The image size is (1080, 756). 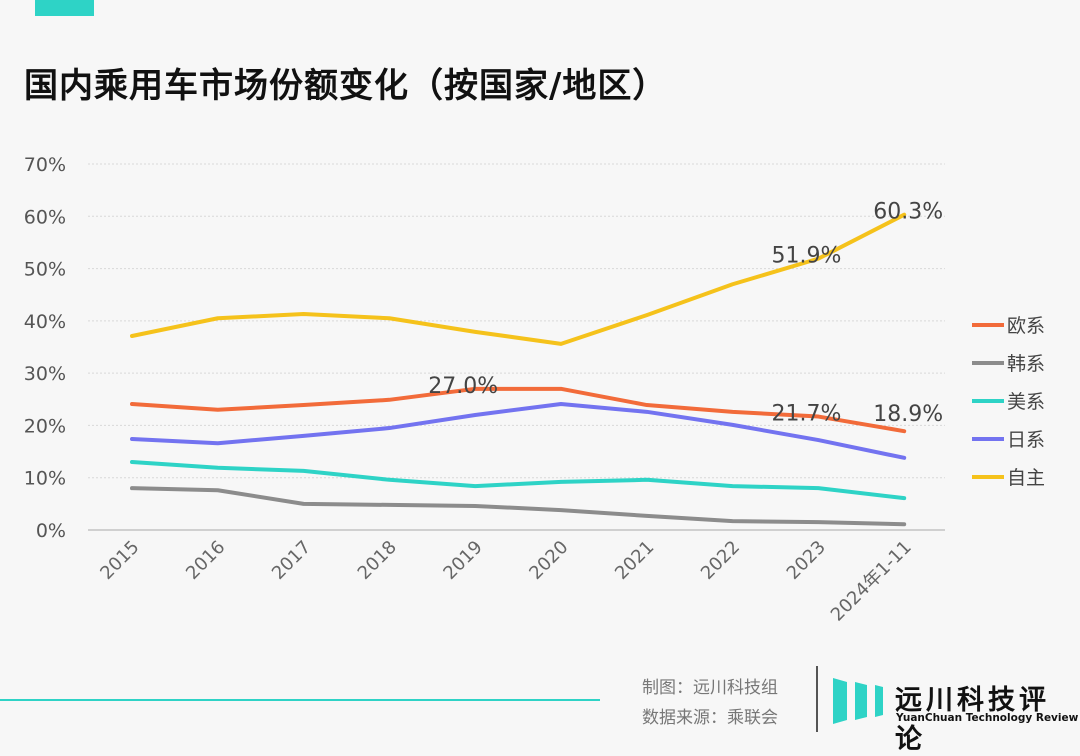 I want to click on y-tick-label: 40%, so click(x=45, y=322).